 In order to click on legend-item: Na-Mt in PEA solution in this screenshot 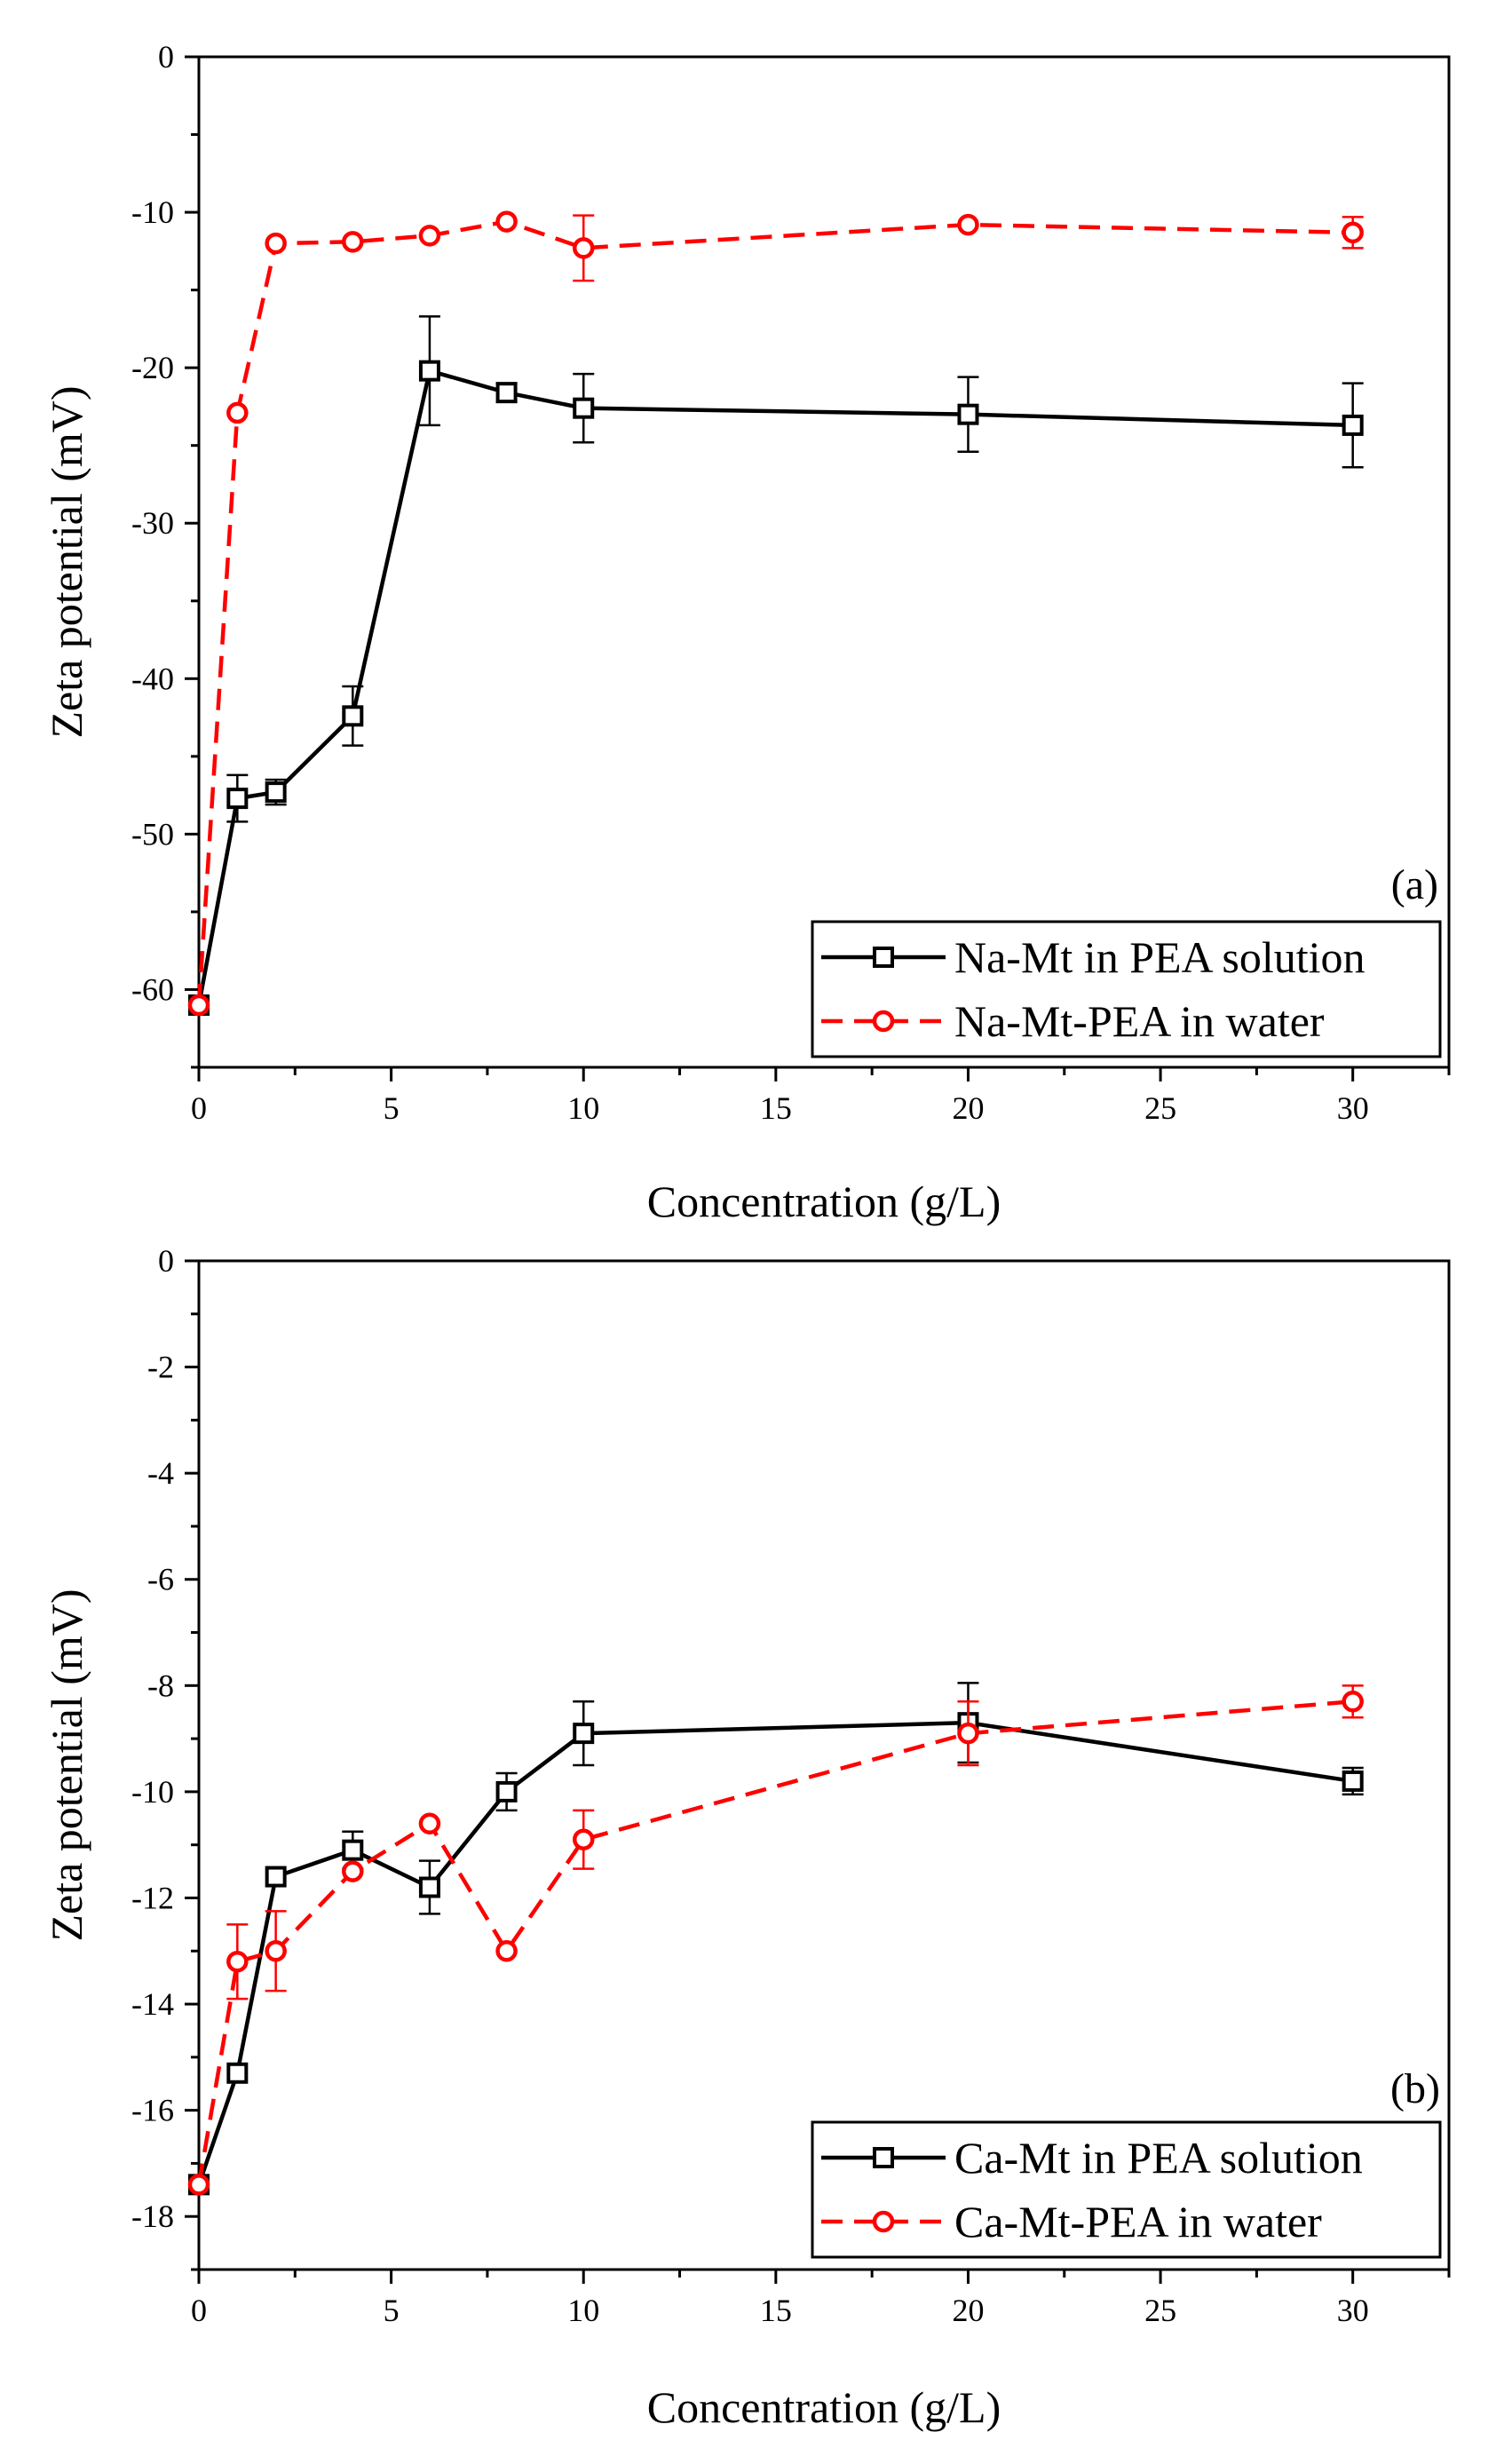, I will do `click(1093, 957)`.